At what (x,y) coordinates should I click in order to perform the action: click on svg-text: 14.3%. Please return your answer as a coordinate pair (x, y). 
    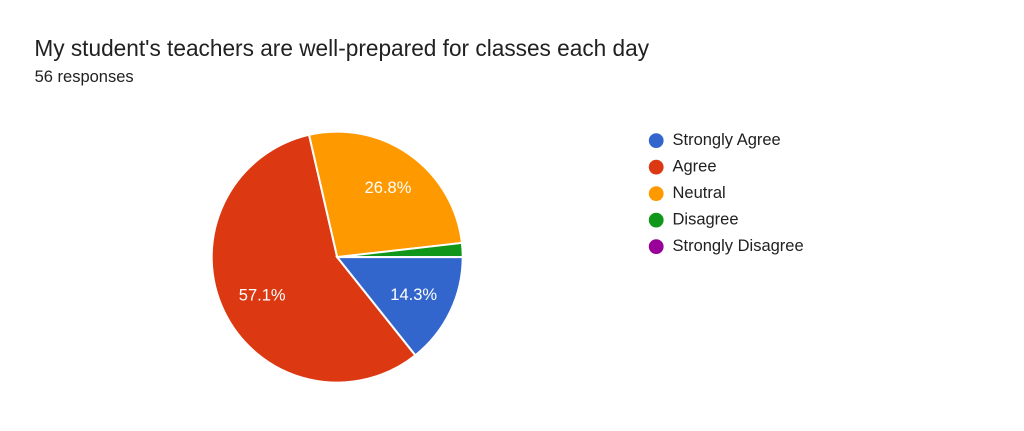
    Looking at the image, I should click on (413, 295).